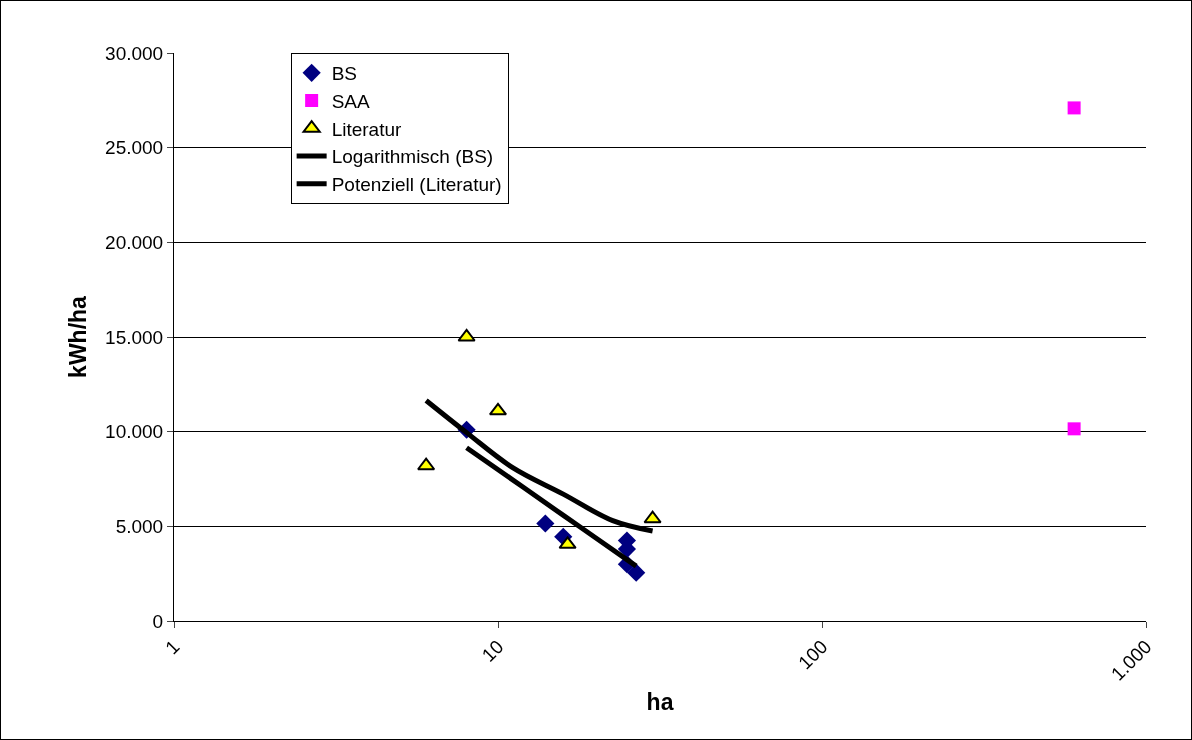 This screenshot has width=1192, height=740. Describe the element at coordinates (77, 336) in the screenshot. I see `y-axis-title: kWh/ha` at that location.